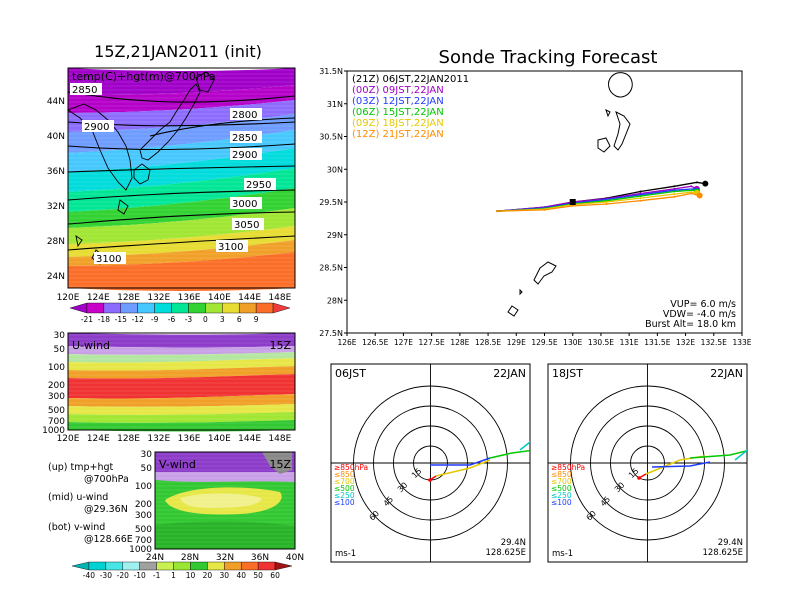 This screenshot has width=792, height=612. I want to click on lon-tick-label: 126E, so click(346, 342).